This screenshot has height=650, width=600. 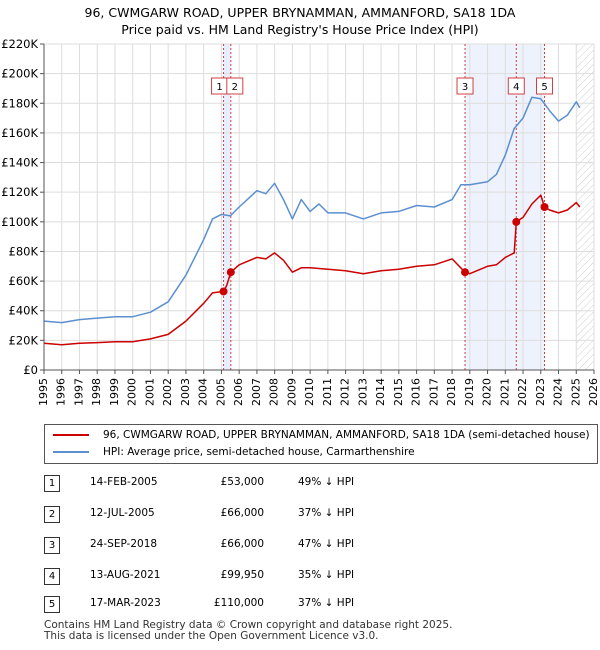 I want to click on sale-hpi-diff: 49% ↓ HPI, so click(x=326, y=482).